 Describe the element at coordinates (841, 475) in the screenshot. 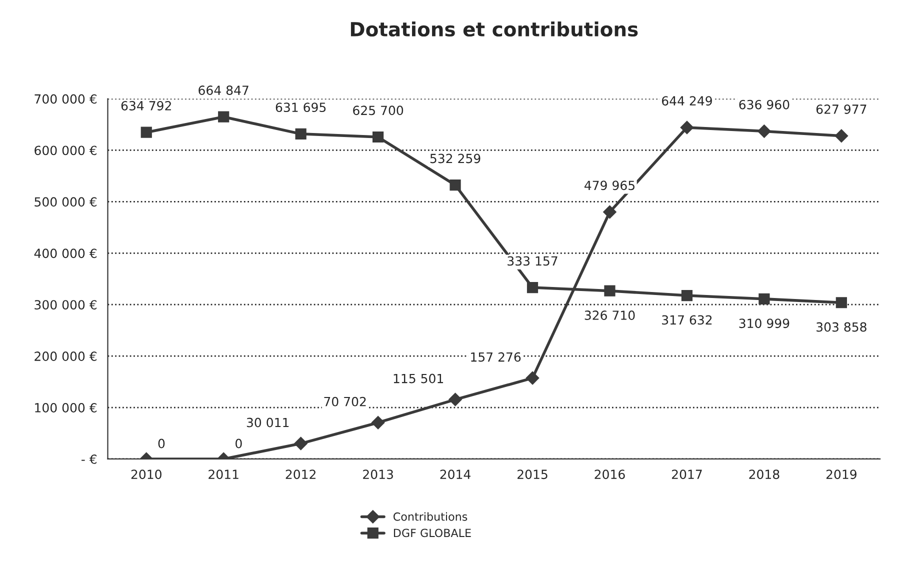

I see `x-tick-label: 2019` at that location.